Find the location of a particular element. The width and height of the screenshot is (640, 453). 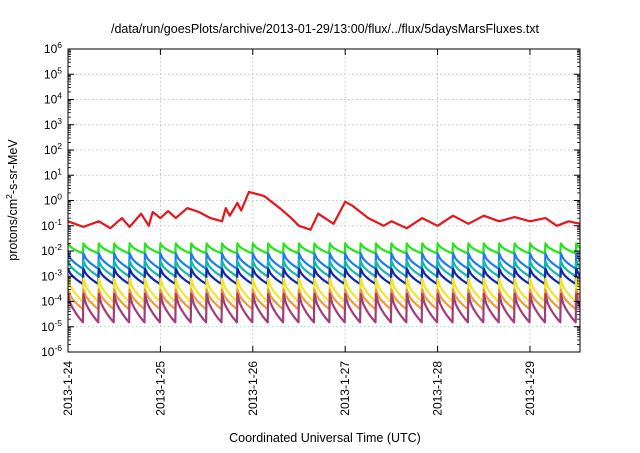

y-tick-label: 10¹ is located at coordinates (53, 174).